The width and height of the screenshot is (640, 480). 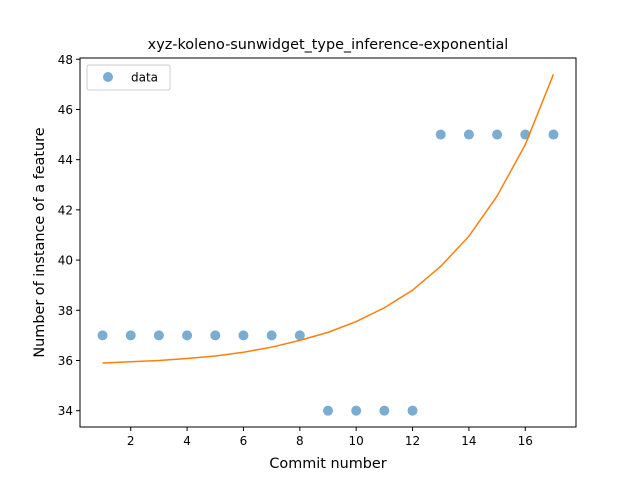 What do you see at coordinates (65, 110) in the screenshot?
I see `y-tick-label: 46` at bounding box center [65, 110].